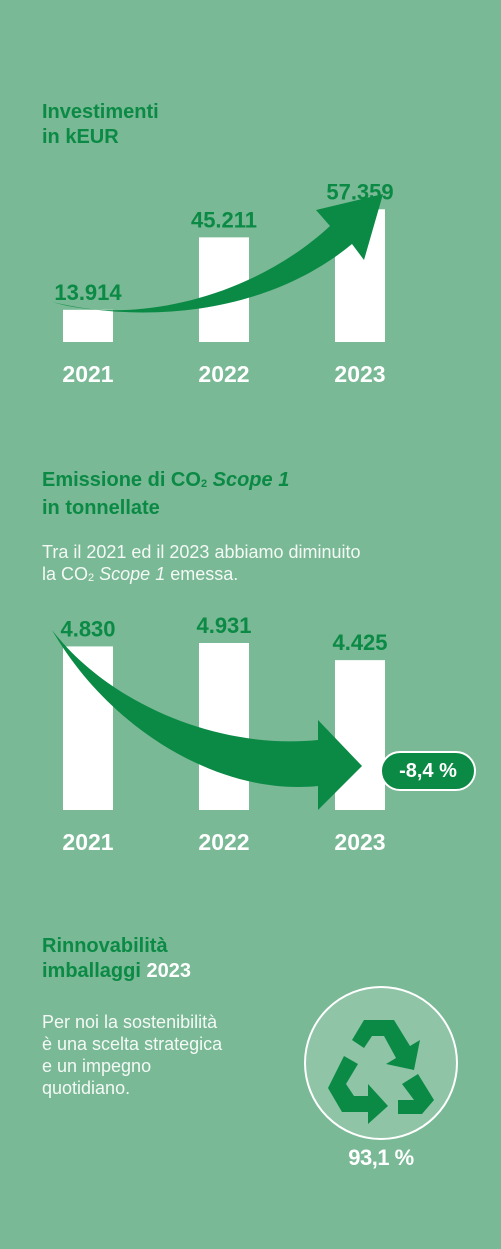 The height and width of the screenshot is (1249, 501). I want to click on bar-2022, so click(224, 726).